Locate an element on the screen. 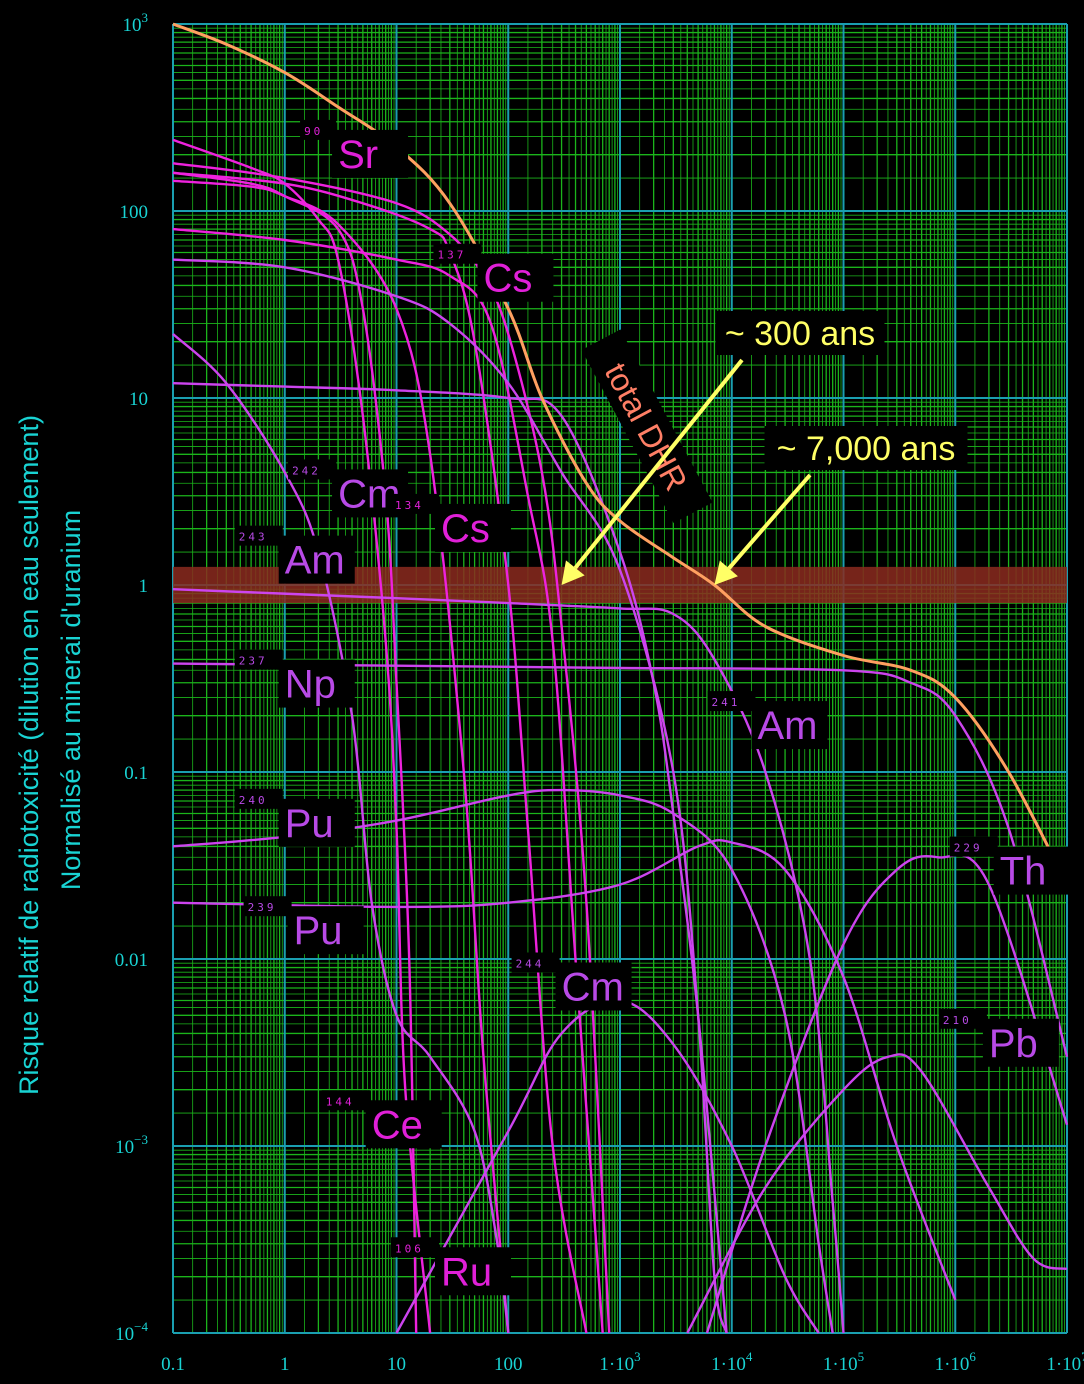  y-tick-label: 10 is located at coordinates (138, 399).